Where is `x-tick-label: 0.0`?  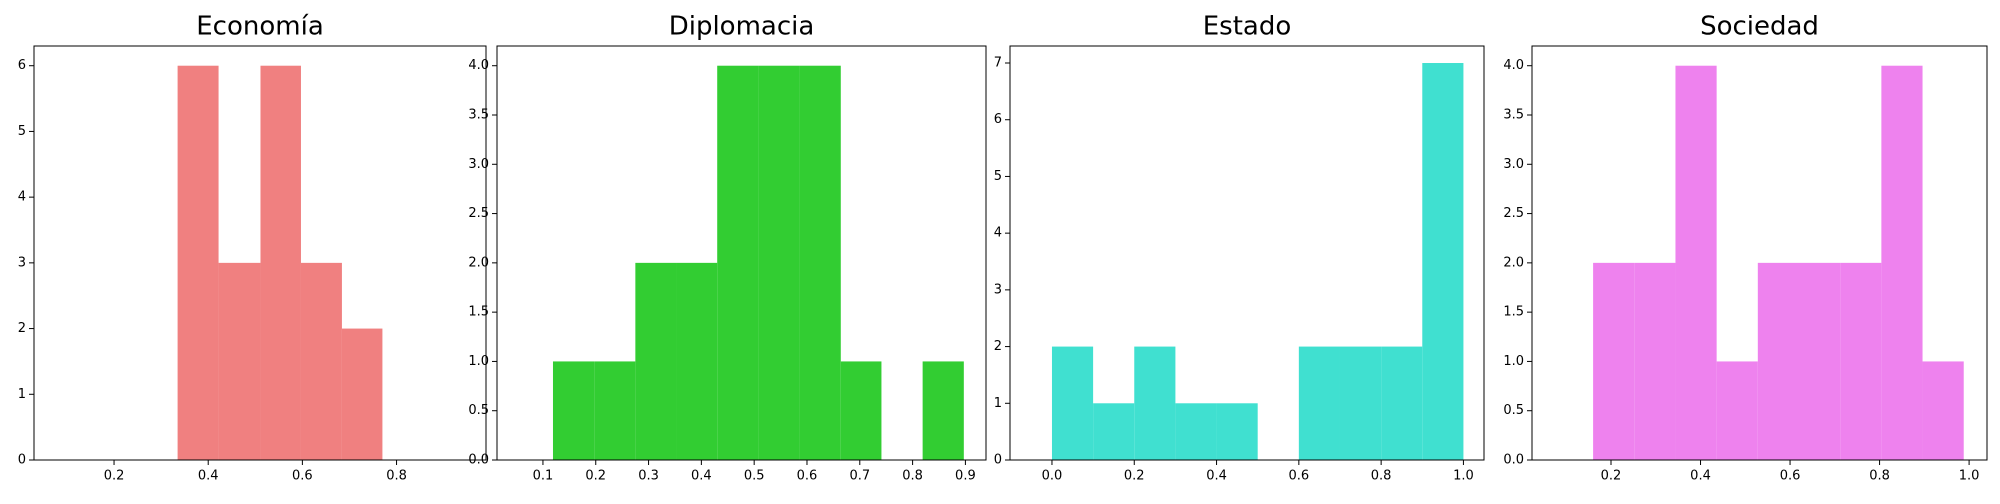 x-tick-label: 0.0 is located at coordinates (1052, 476).